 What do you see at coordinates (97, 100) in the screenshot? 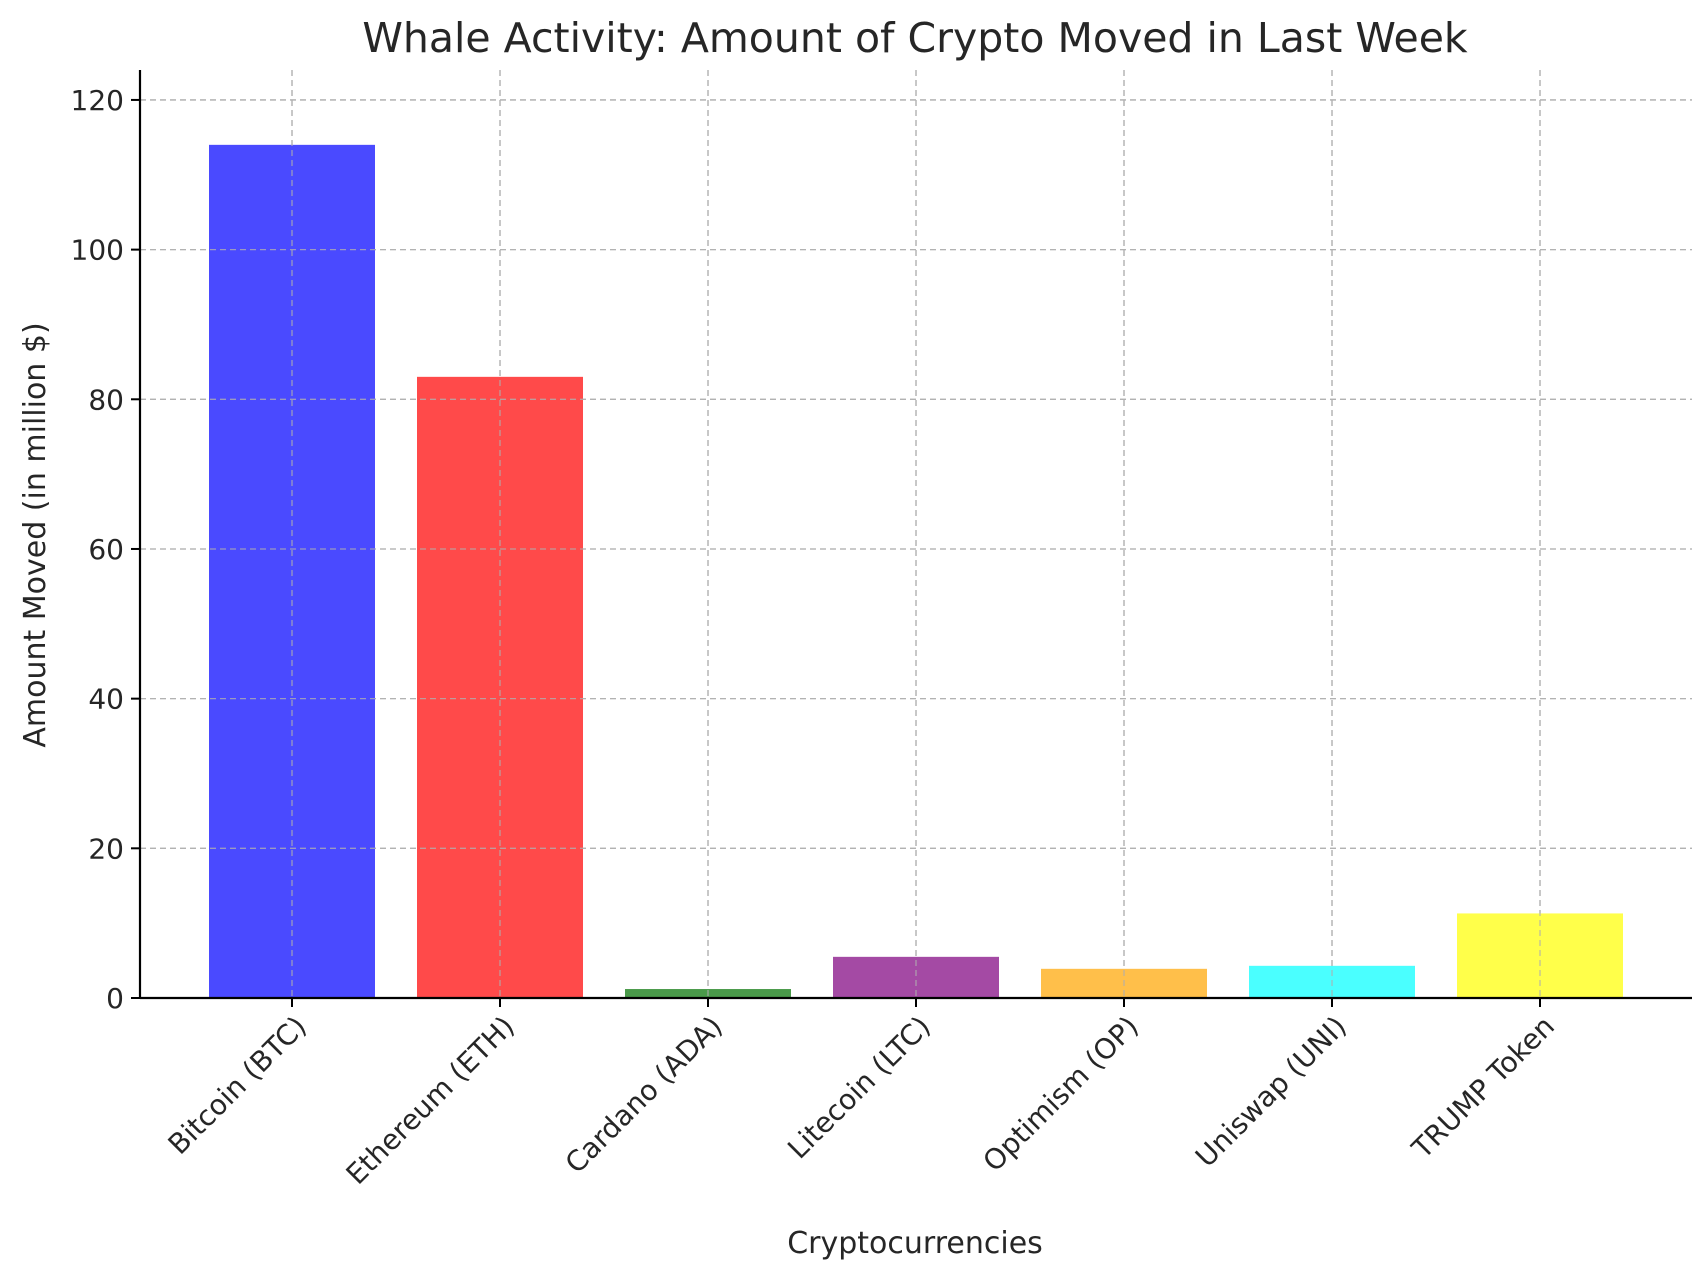
I see `y-tick-label-6: 120` at bounding box center [97, 100].